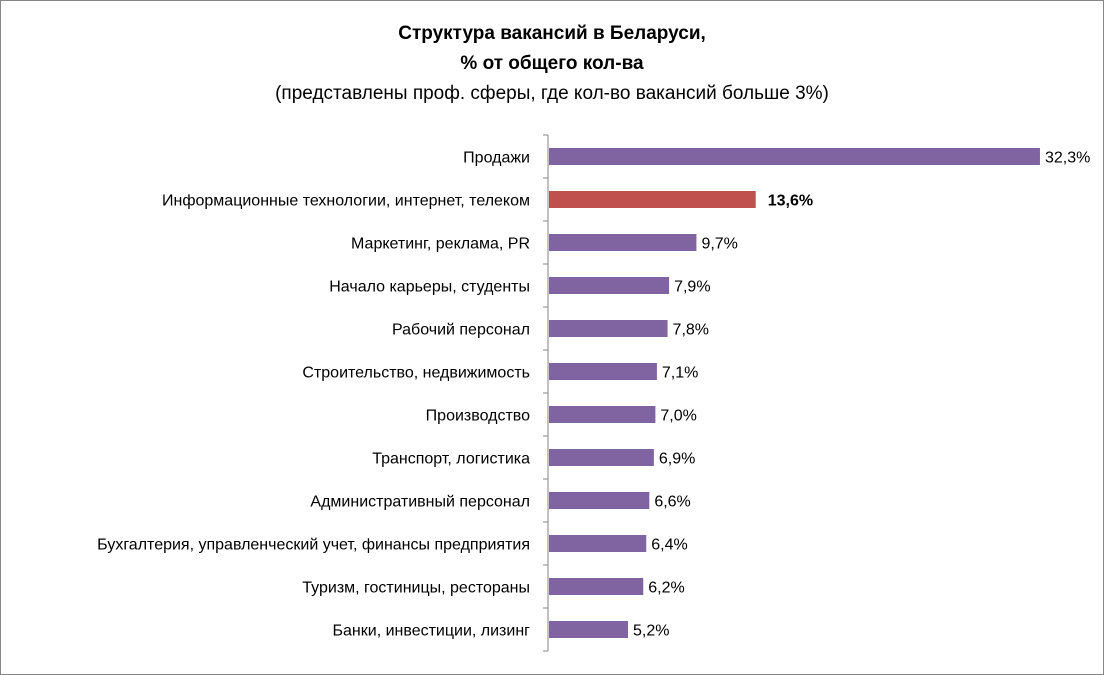  What do you see at coordinates (651, 631) in the screenshot?
I see `data-label: 5,2%` at bounding box center [651, 631].